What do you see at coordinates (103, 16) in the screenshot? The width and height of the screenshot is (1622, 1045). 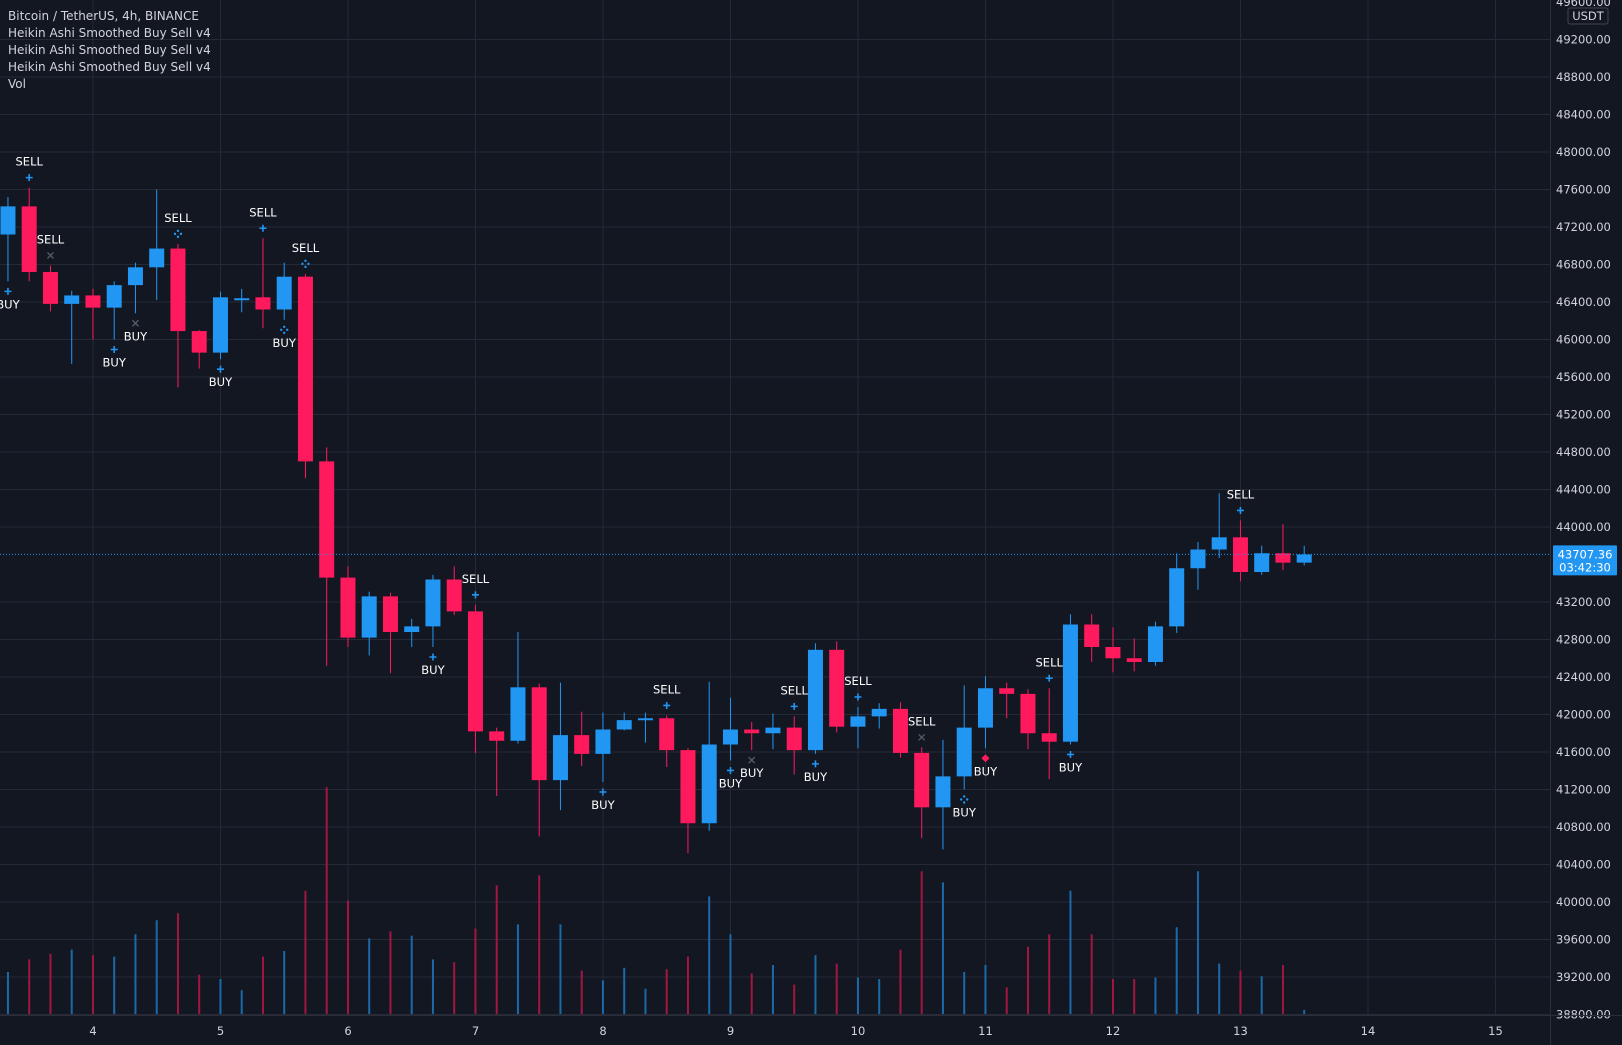 I see `symbol-title: Bitcoin / TetherUS, 4h, BINANCE` at bounding box center [103, 16].